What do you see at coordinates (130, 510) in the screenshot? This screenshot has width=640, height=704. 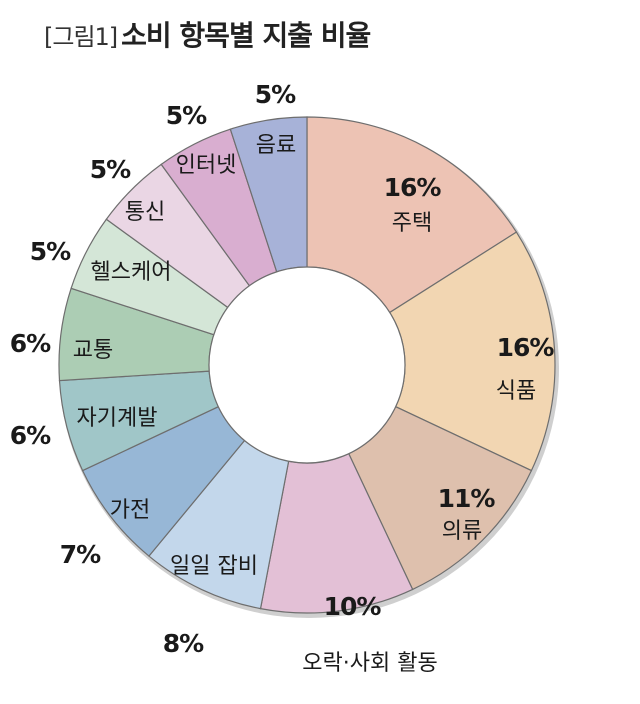 I see `slice-category-label: 가전` at bounding box center [130, 510].